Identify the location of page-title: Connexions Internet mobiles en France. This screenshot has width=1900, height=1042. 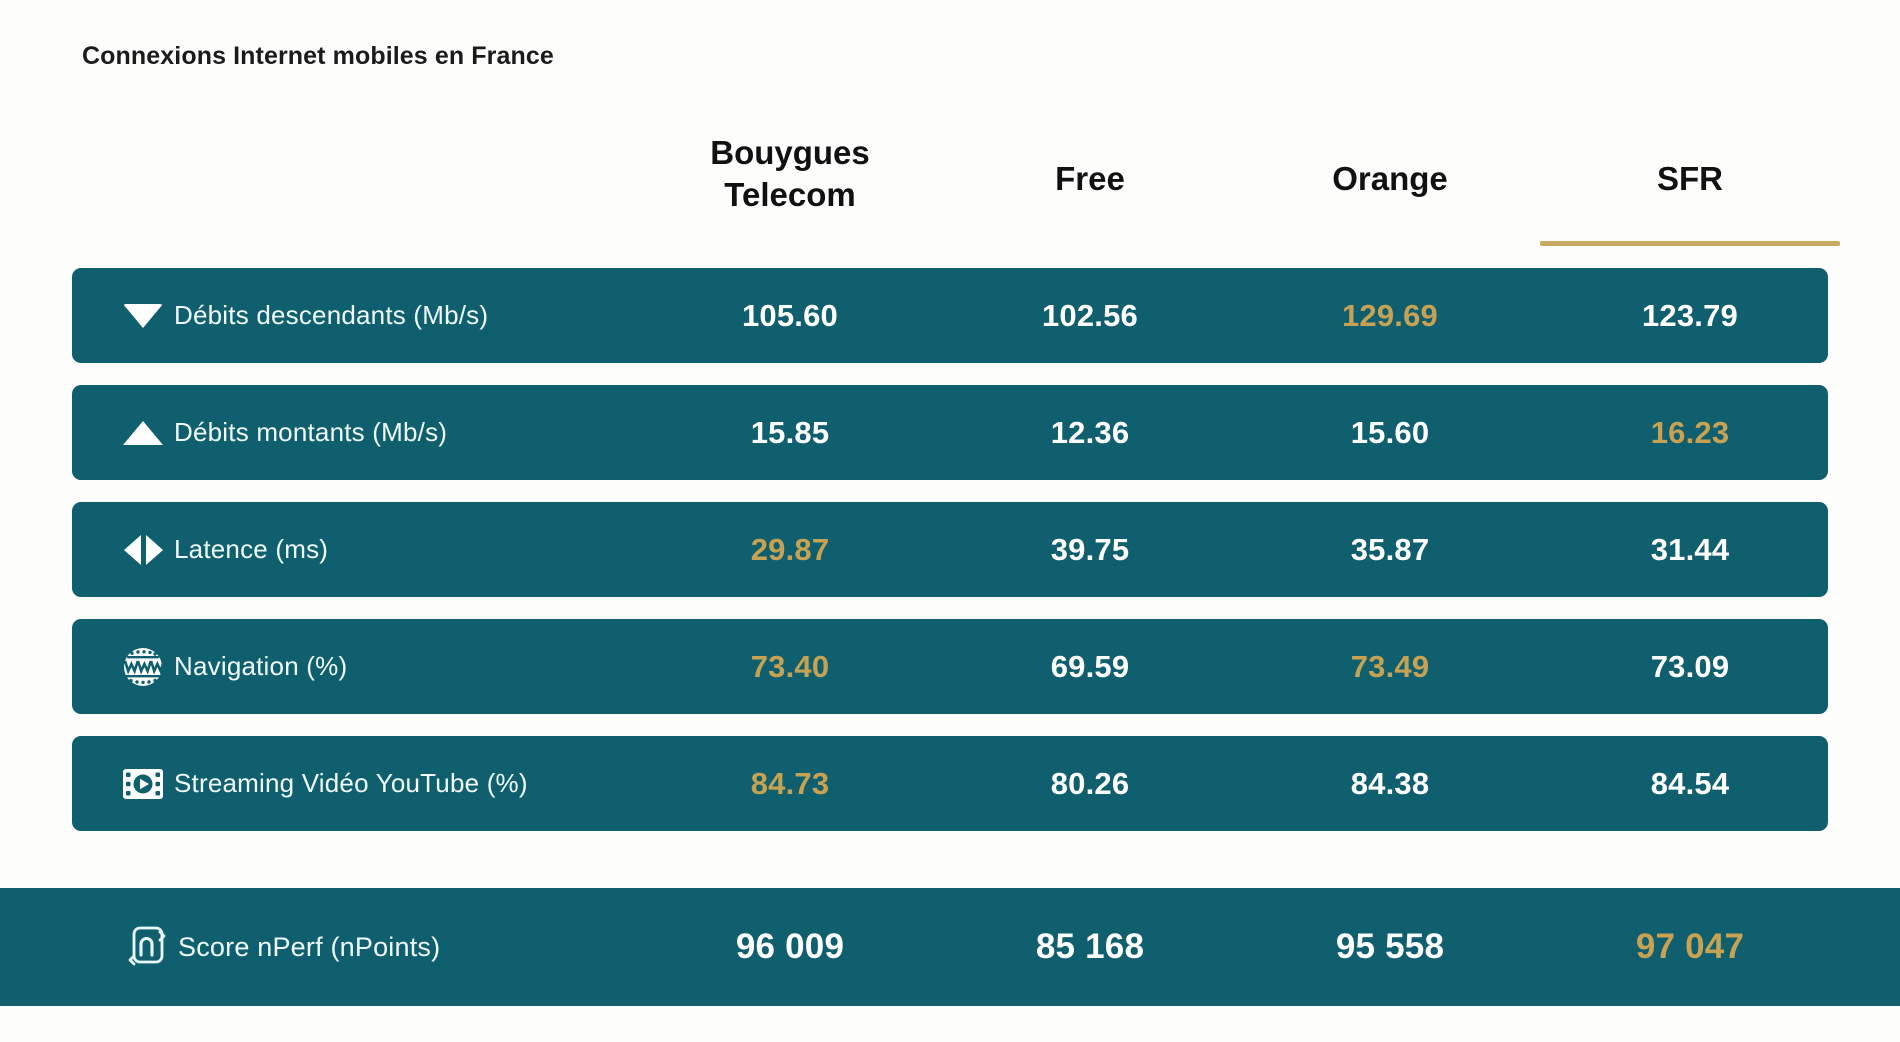
(318, 56).